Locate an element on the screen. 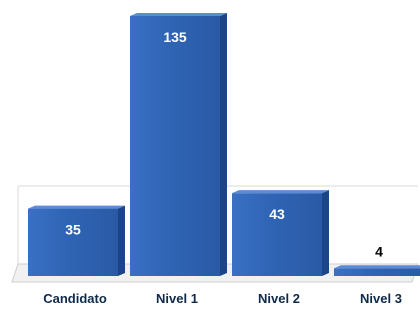 This screenshot has width=420, height=324. data-label: 35 is located at coordinates (73, 230).